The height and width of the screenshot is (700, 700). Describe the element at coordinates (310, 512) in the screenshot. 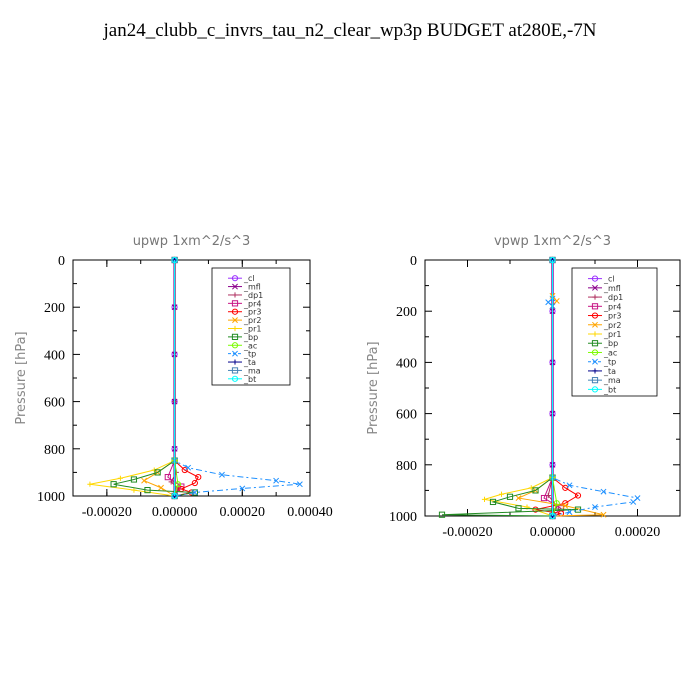

I see `x-tick-label: 0.00040` at that location.